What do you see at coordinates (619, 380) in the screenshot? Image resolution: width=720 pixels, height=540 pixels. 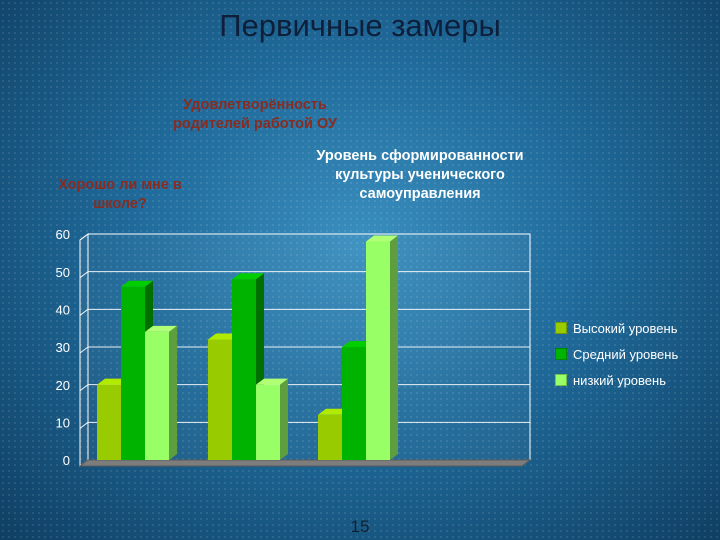 I see `legend-label-low: низкий уровень` at bounding box center [619, 380].